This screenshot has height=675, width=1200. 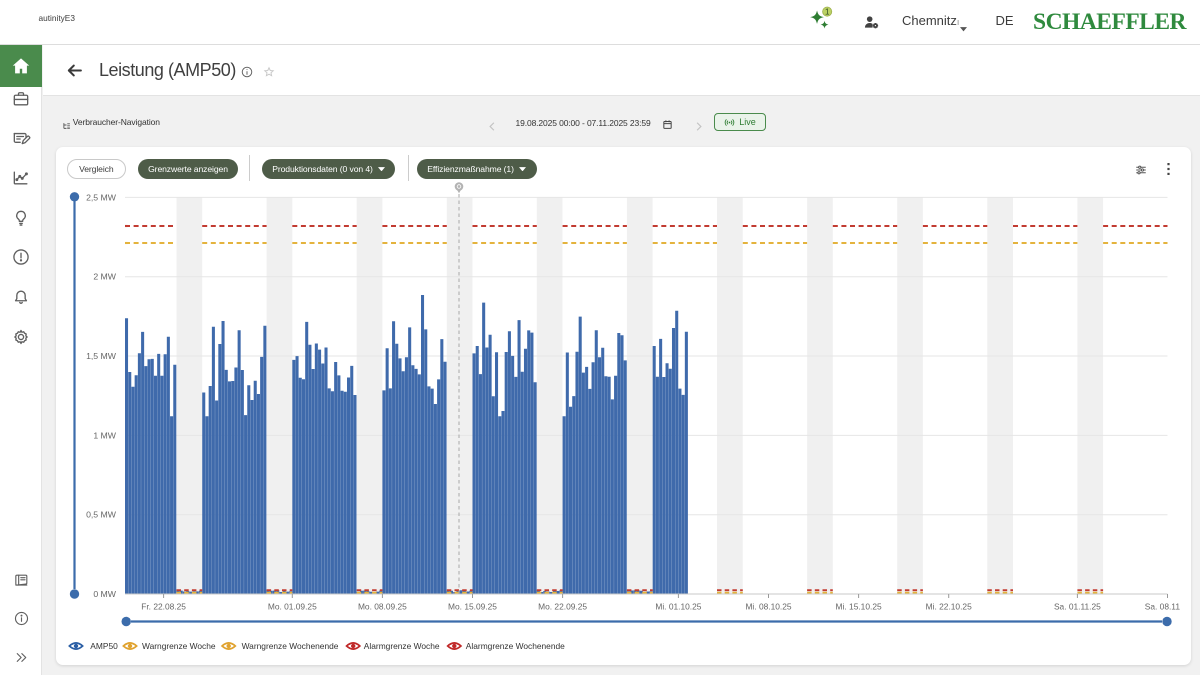 What do you see at coordinates (104, 594) in the screenshot?
I see `svg-text: 0 MW` at bounding box center [104, 594].